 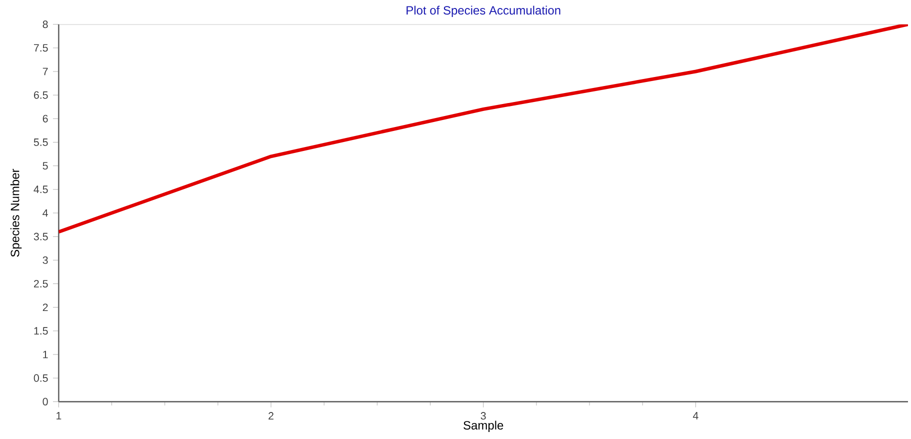 I want to click on y-tick-label: 6, so click(x=45, y=118).